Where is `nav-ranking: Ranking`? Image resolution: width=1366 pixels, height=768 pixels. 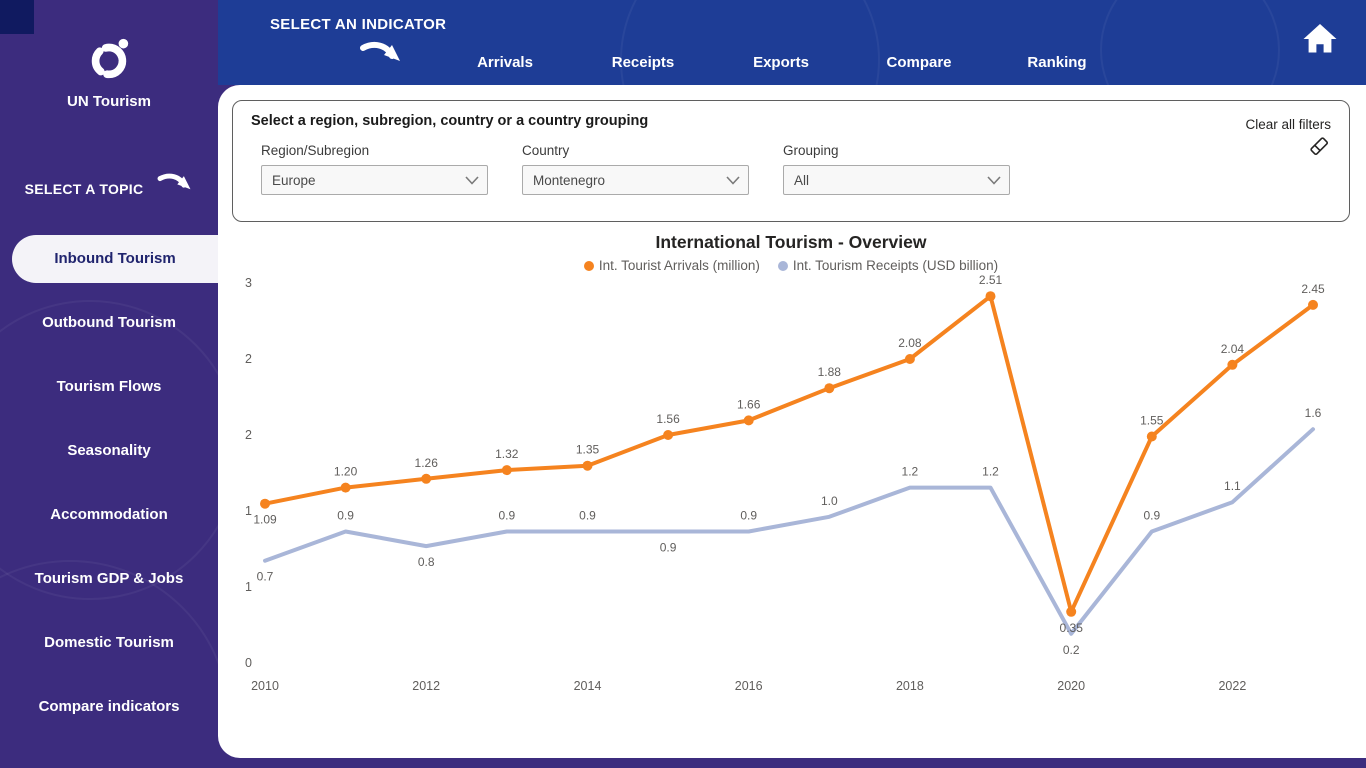
nav-ranking: Ranking is located at coordinates (1057, 62).